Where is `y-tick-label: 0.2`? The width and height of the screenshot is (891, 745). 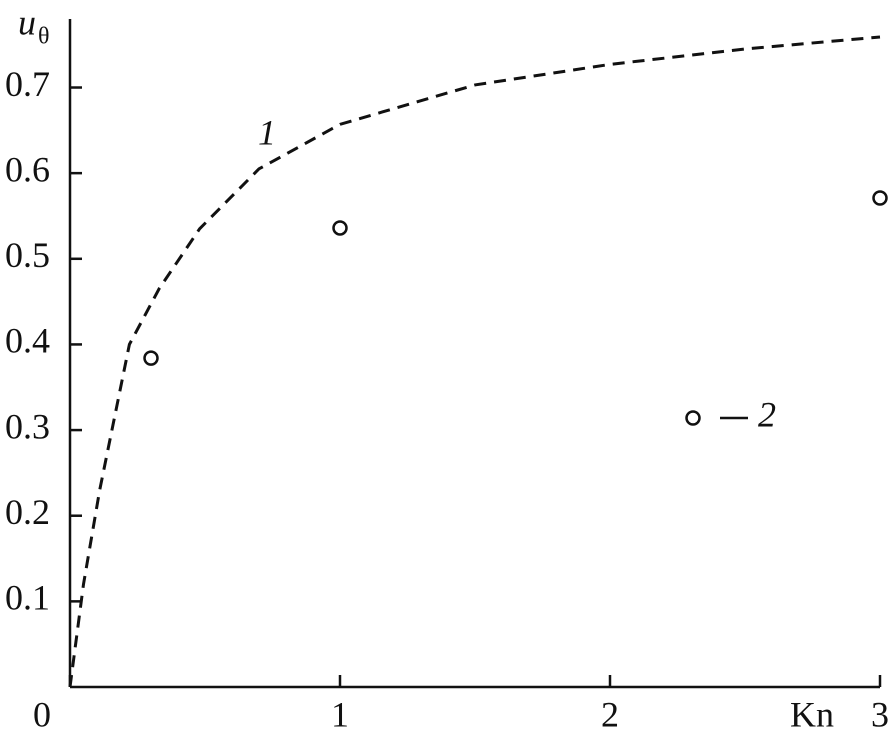
y-tick-label: 0.2 is located at coordinates (27, 512).